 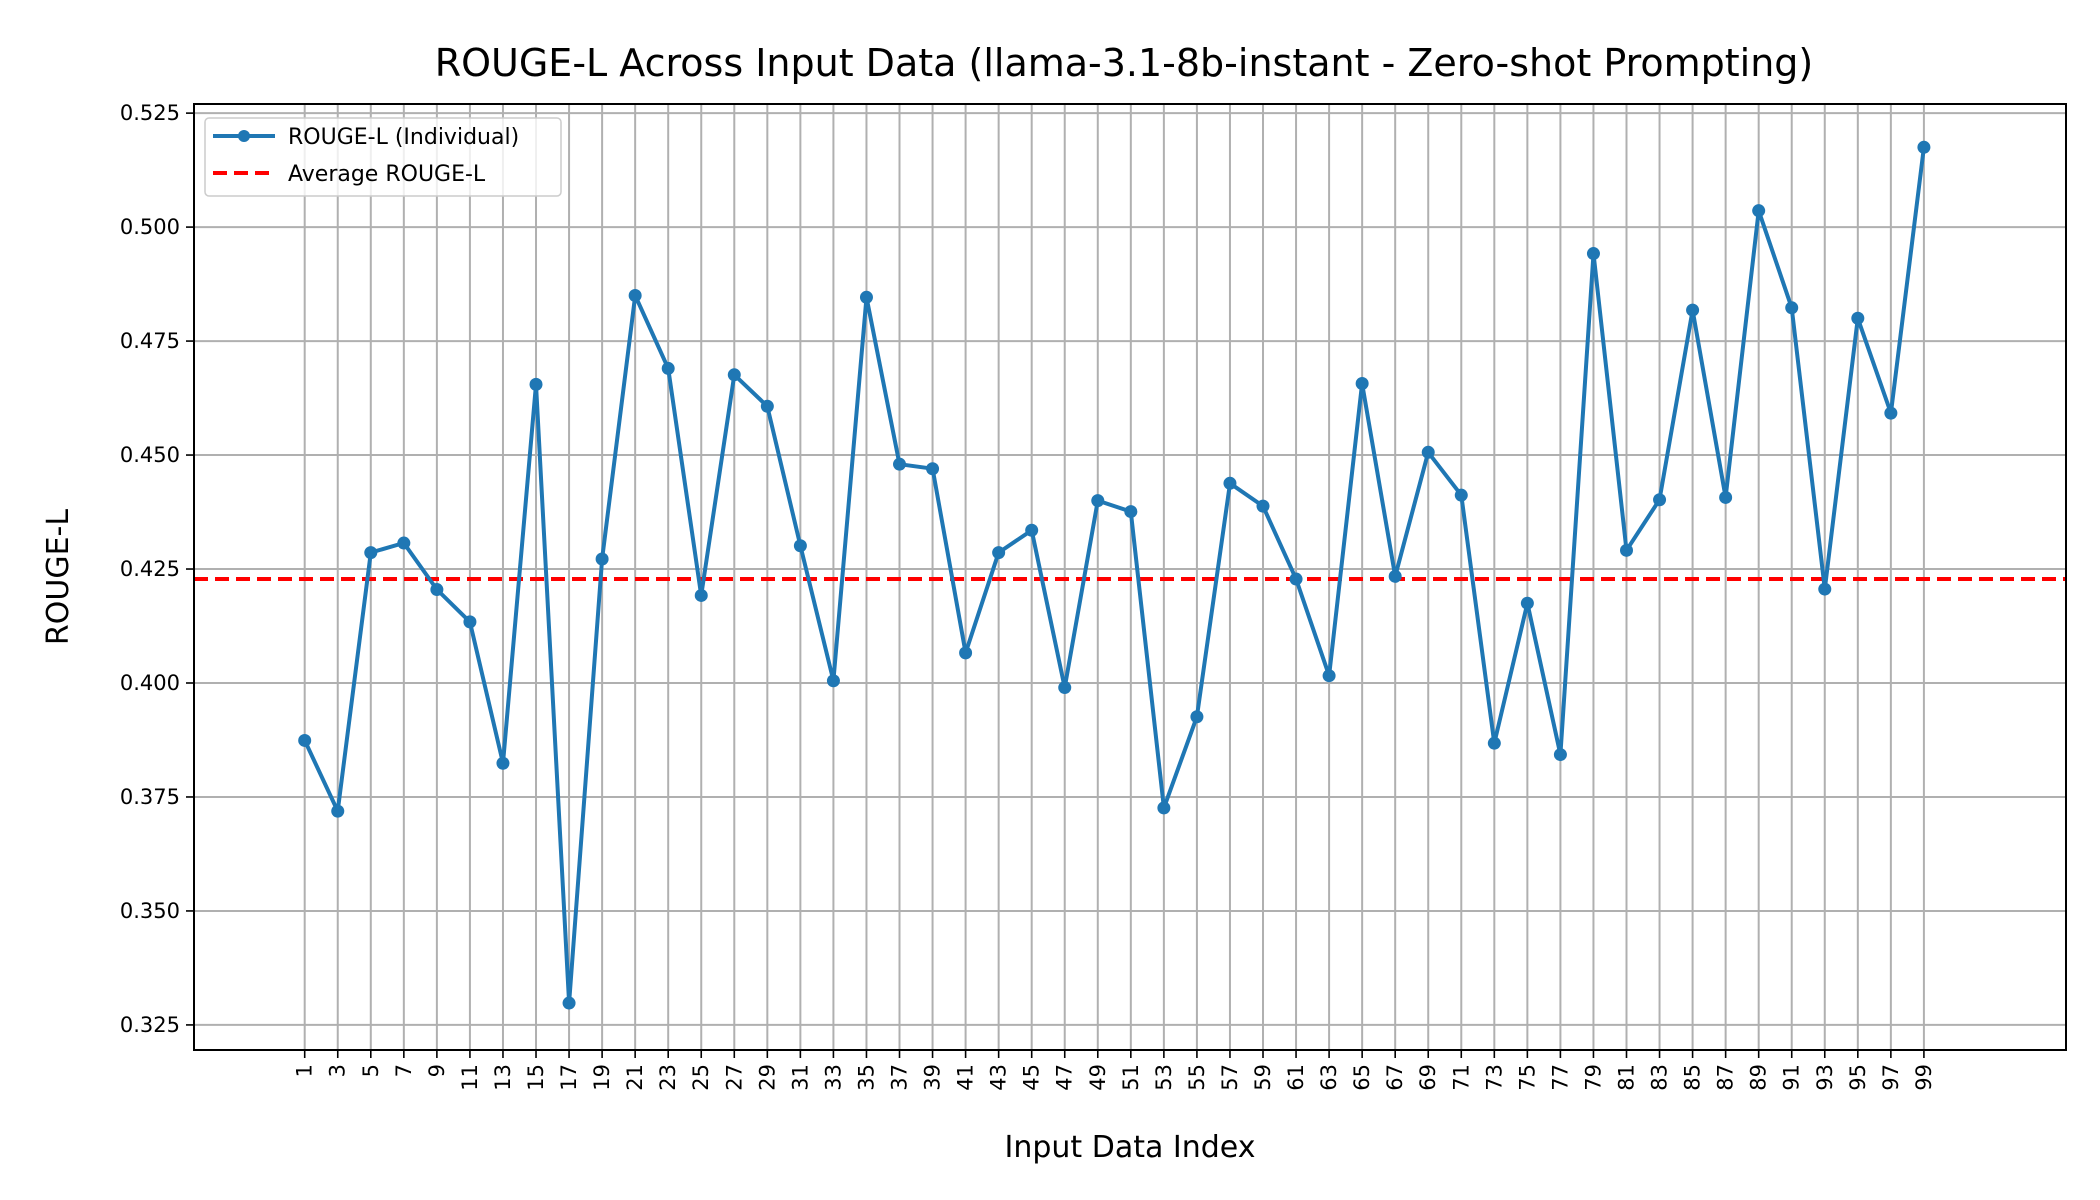 I want to click on x-tick-label: 21, so click(x=635, y=1077).